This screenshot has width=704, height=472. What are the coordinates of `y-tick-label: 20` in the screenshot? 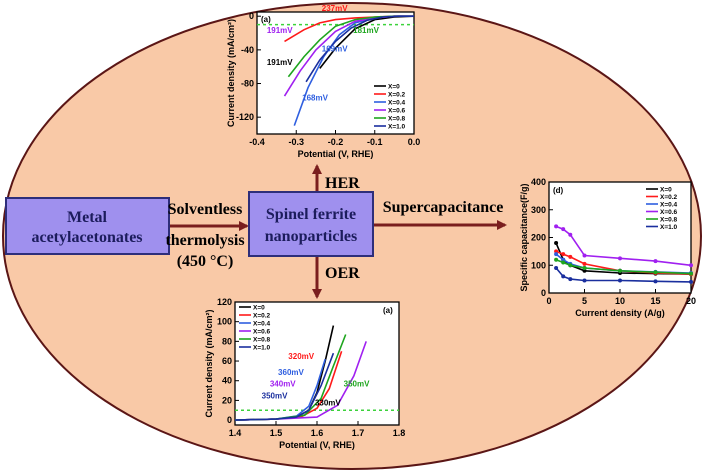 It's located at (227, 400).